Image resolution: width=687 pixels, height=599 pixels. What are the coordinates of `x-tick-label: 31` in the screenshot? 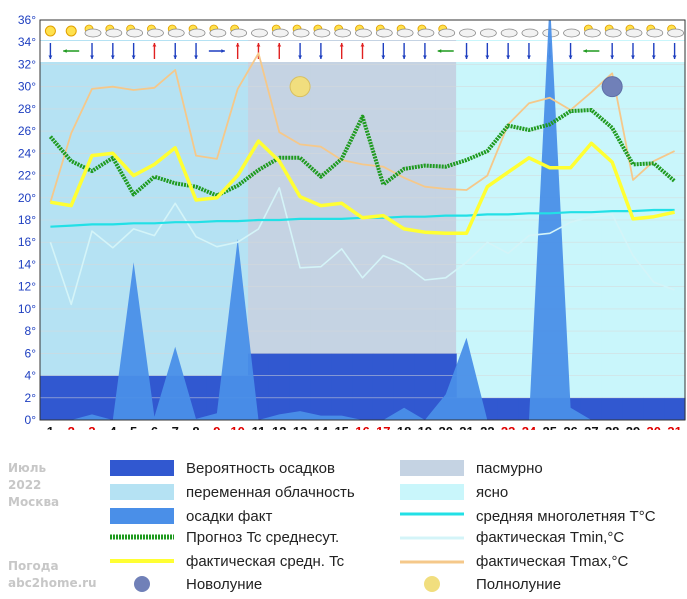 It's located at (674, 427).